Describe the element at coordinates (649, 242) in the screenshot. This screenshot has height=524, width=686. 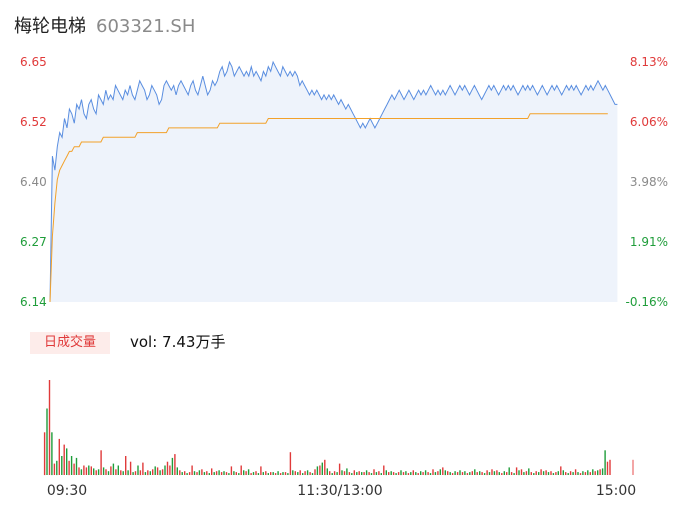
I see `y-tick-right: 1.91%` at that location.